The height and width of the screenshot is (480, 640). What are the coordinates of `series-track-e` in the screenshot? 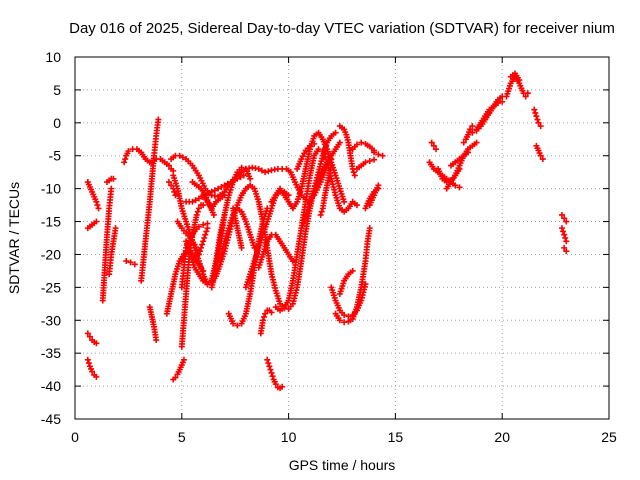 It's located at (112, 251).